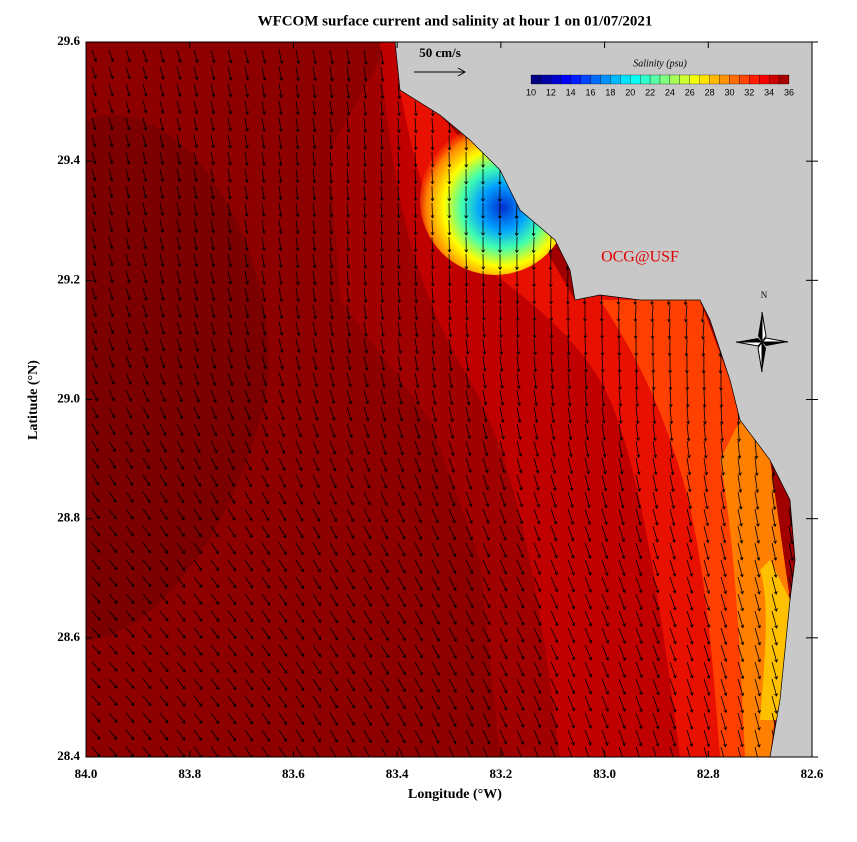 The image size is (857, 842). What do you see at coordinates (769, 92) in the screenshot?
I see `colorbar-tick-label: 34` at bounding box center [769, 92].